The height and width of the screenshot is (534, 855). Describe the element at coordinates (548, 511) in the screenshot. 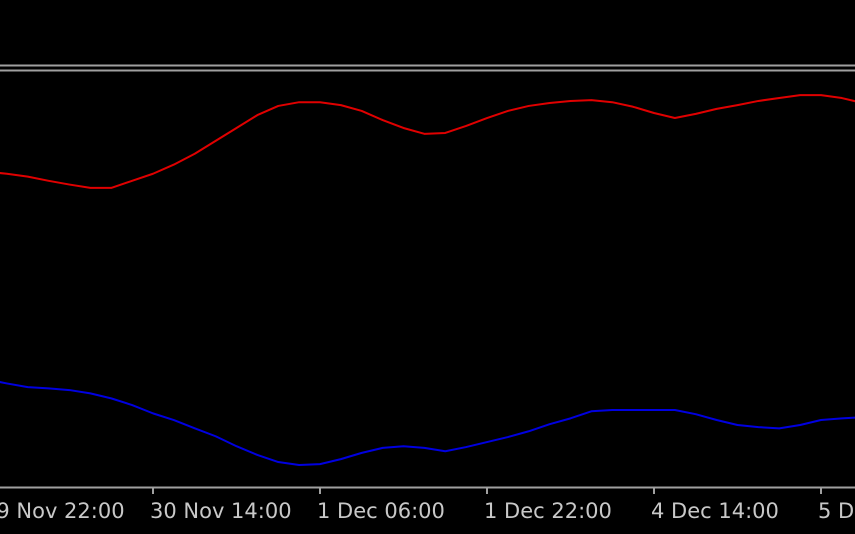

I see `x-tick-label: 1 Dec 22:00` at that location.